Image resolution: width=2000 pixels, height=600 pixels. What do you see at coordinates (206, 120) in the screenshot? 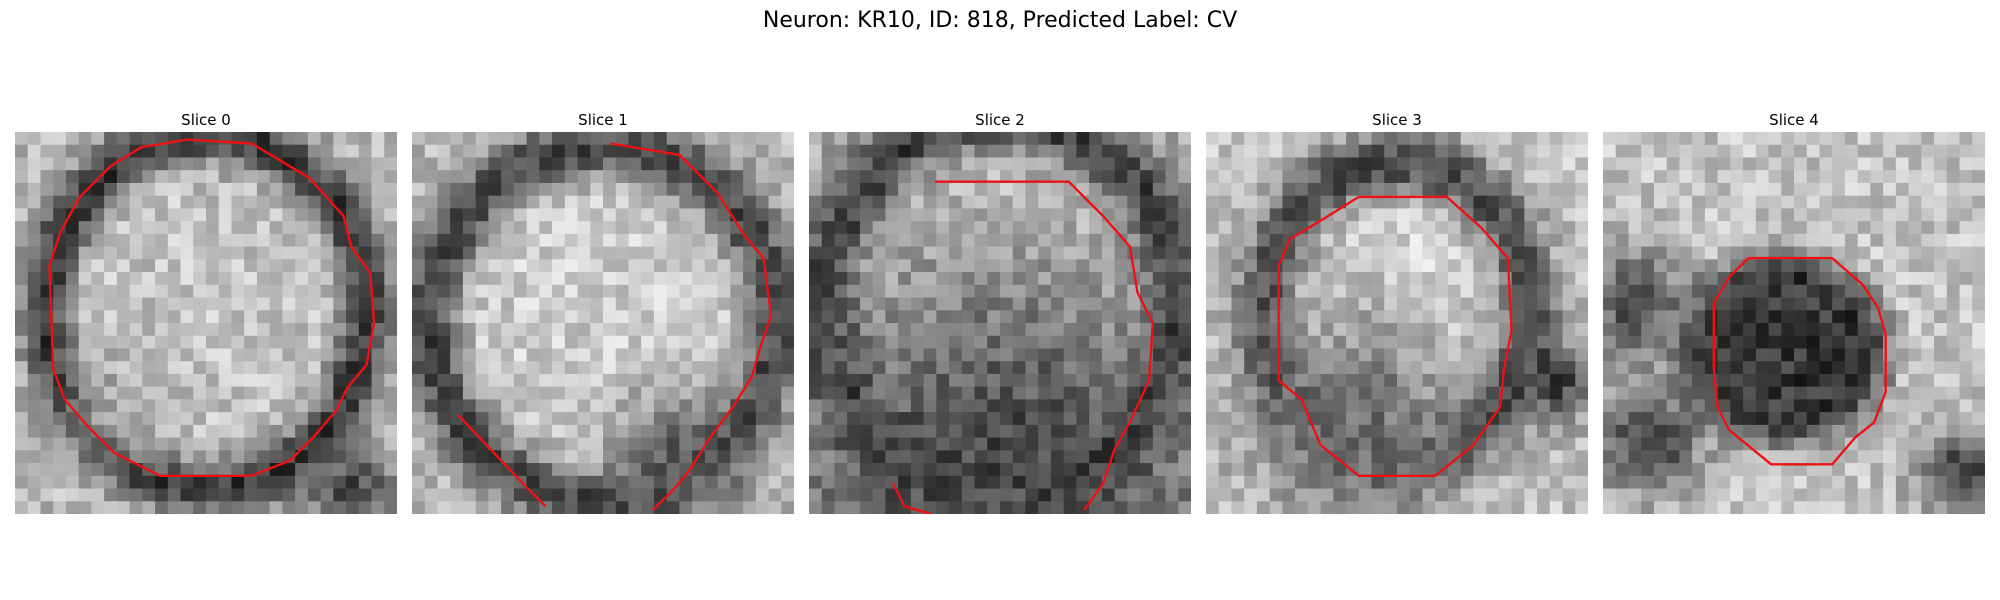
I see `slice-title-0: Slice 0` at bounding box center [206, 120].